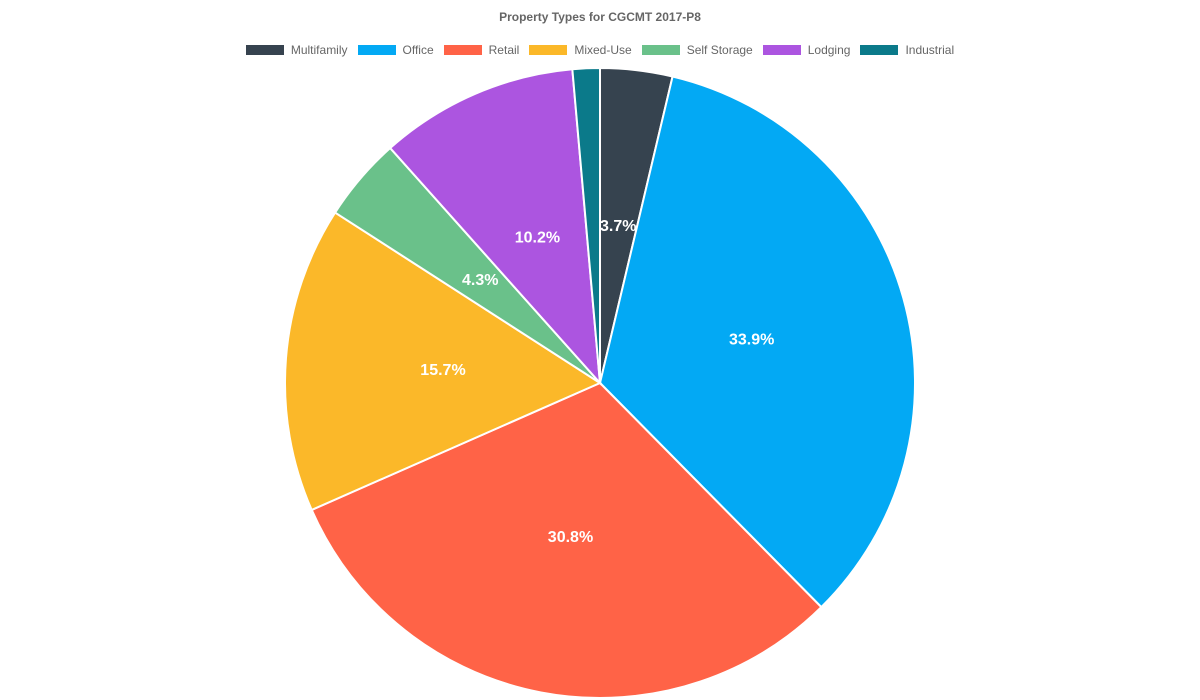  Describe the element at coordinates (829, 50) in the screenshot. I see `legend-label: Lodging` at that location.